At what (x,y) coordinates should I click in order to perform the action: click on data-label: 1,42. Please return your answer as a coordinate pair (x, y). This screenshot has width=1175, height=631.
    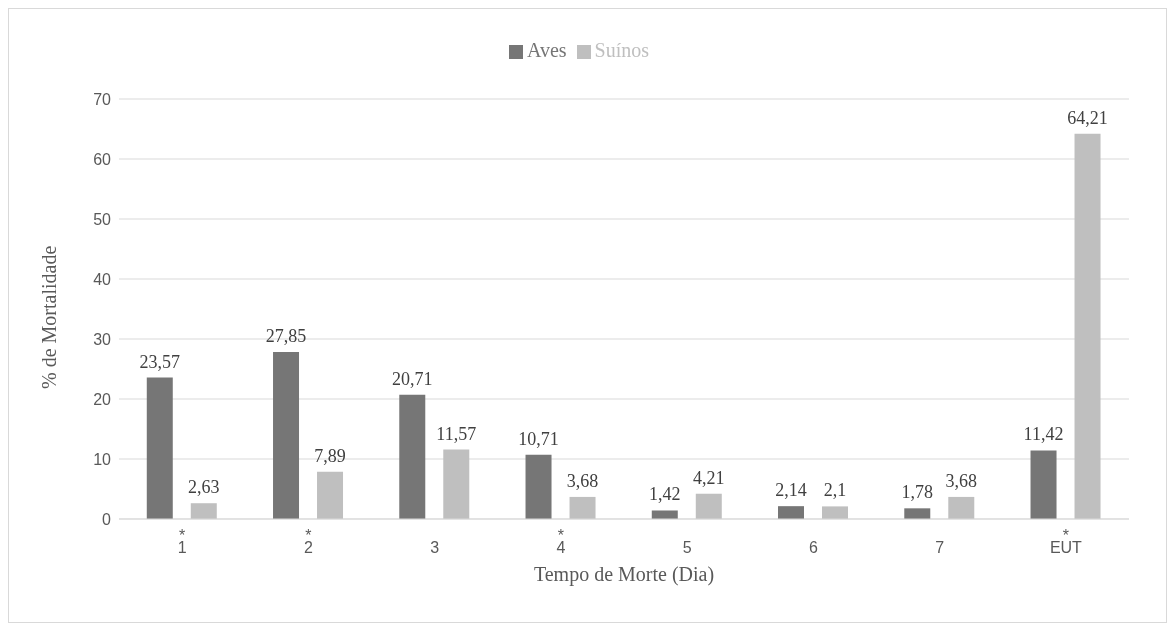
    Looking at the image, I should click on (665, 494).